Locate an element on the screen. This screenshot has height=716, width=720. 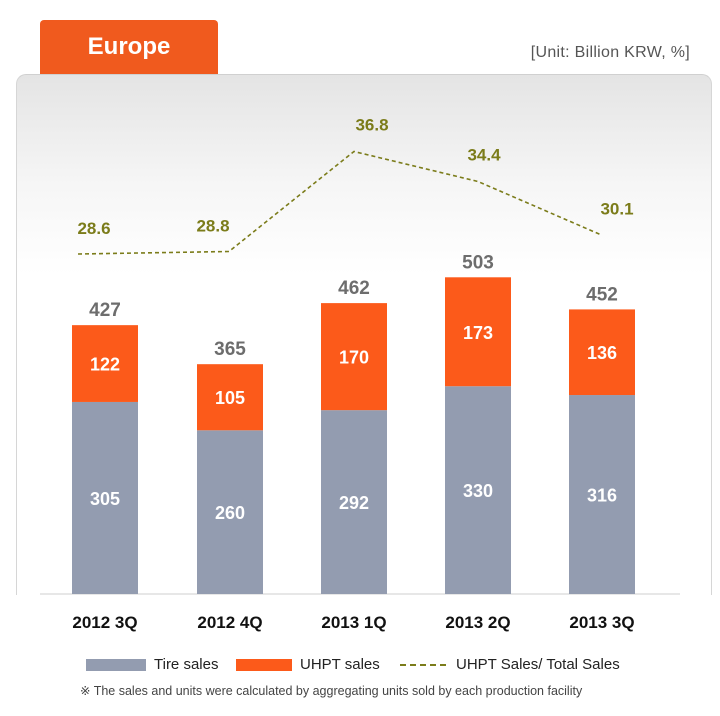
data-label-tire: 292 is located at coordinates (354, 503).